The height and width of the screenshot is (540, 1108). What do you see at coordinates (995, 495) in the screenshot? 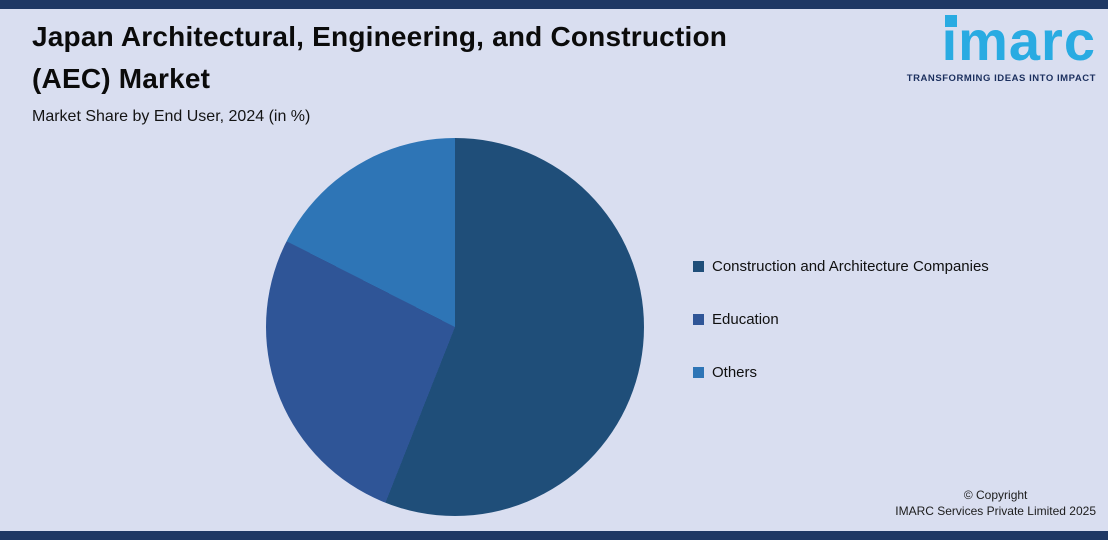
I see `copyright-line-1: © Copyright` at bounding box center [995, 495].